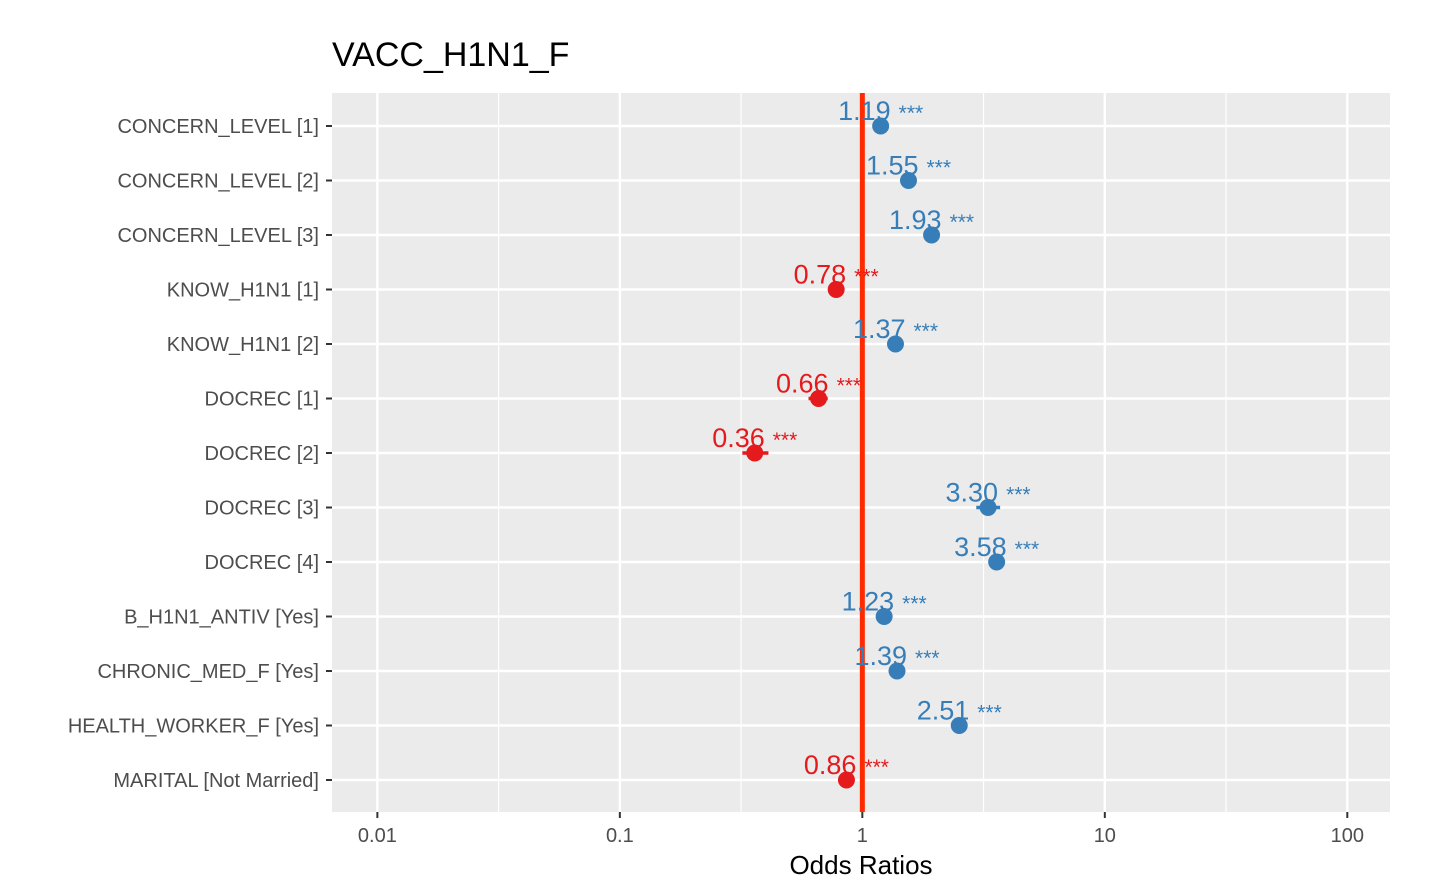  I want to click on y-tick-label: CONCERN_LEVEL [3], so click(218, 236).